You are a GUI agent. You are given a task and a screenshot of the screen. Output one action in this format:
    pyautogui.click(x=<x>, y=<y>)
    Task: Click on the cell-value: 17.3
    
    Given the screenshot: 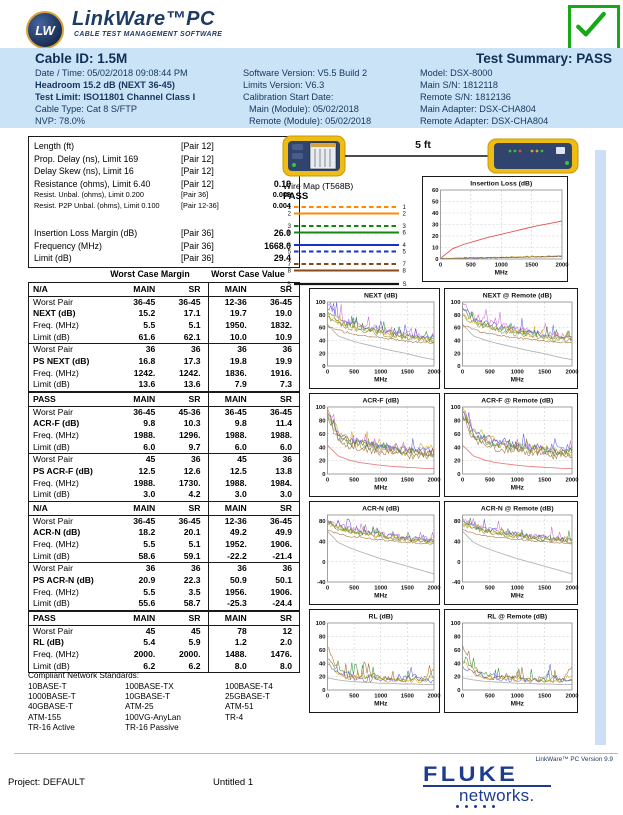 What is the action you would take?
    pyautogui.click(x=185, y=362)
    